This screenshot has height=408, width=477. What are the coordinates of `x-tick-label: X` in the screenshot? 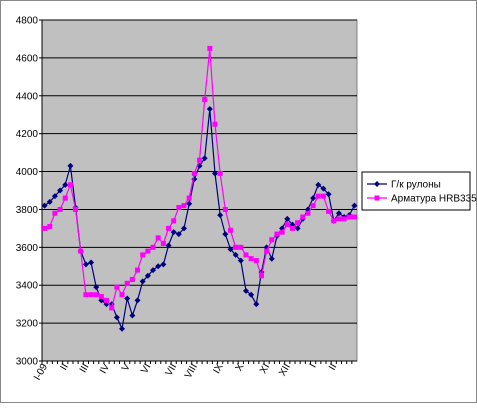 It's located at (240, 368).